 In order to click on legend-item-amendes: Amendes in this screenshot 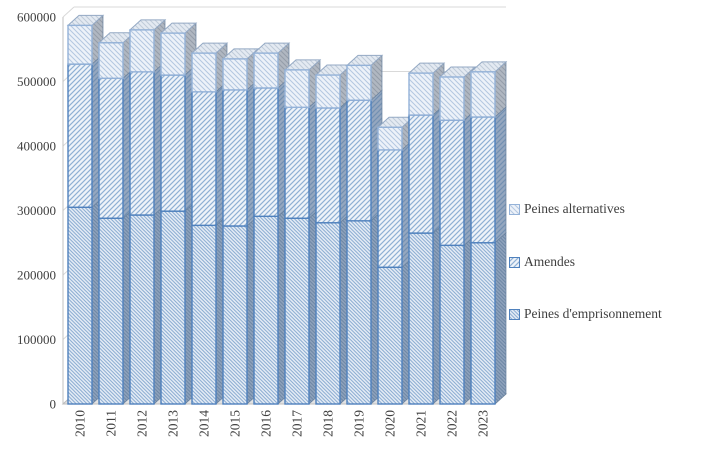, I will do `click(542, 262)`.